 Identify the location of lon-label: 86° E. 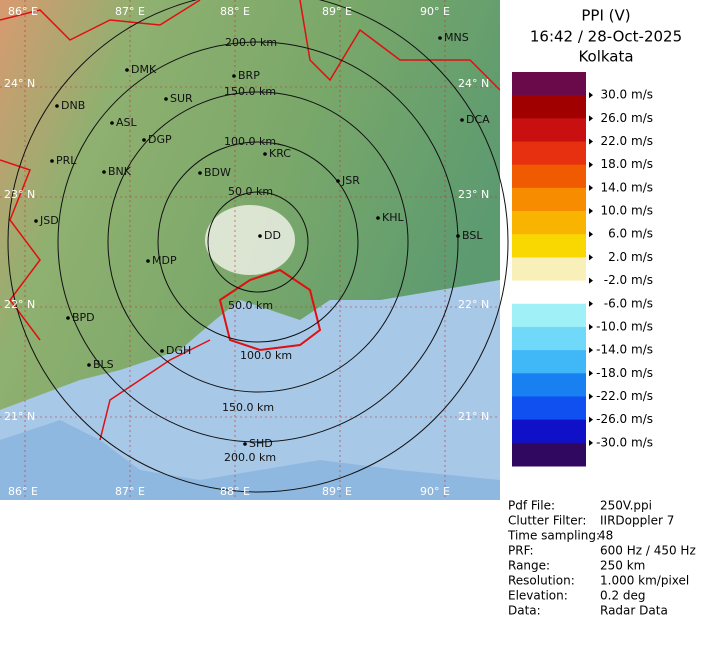
(23, 491).